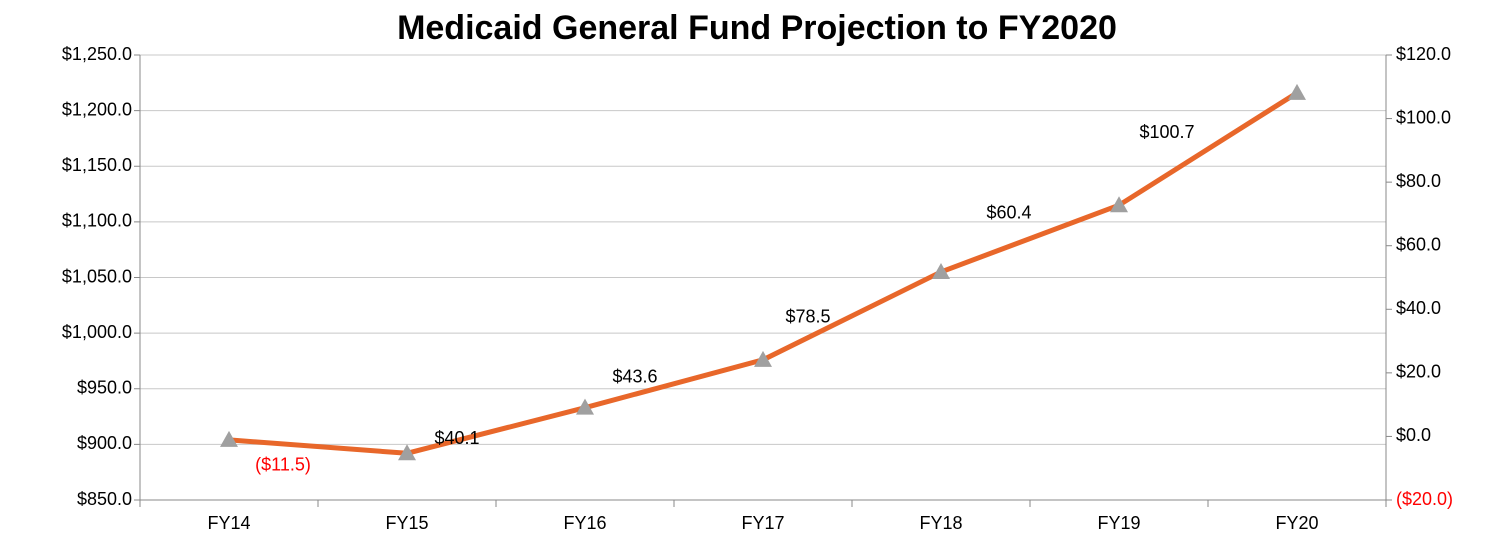  I want to click on y2-tick-label: $80.0, so click(1418, 181).